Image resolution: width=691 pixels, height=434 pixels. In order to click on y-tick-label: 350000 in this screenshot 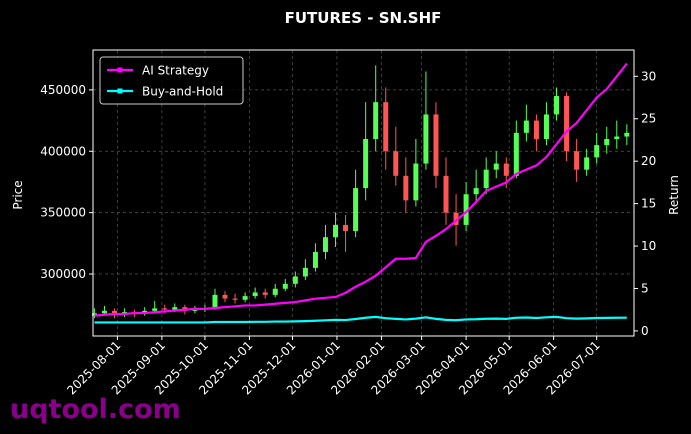, I will do `click(63, 213)`.